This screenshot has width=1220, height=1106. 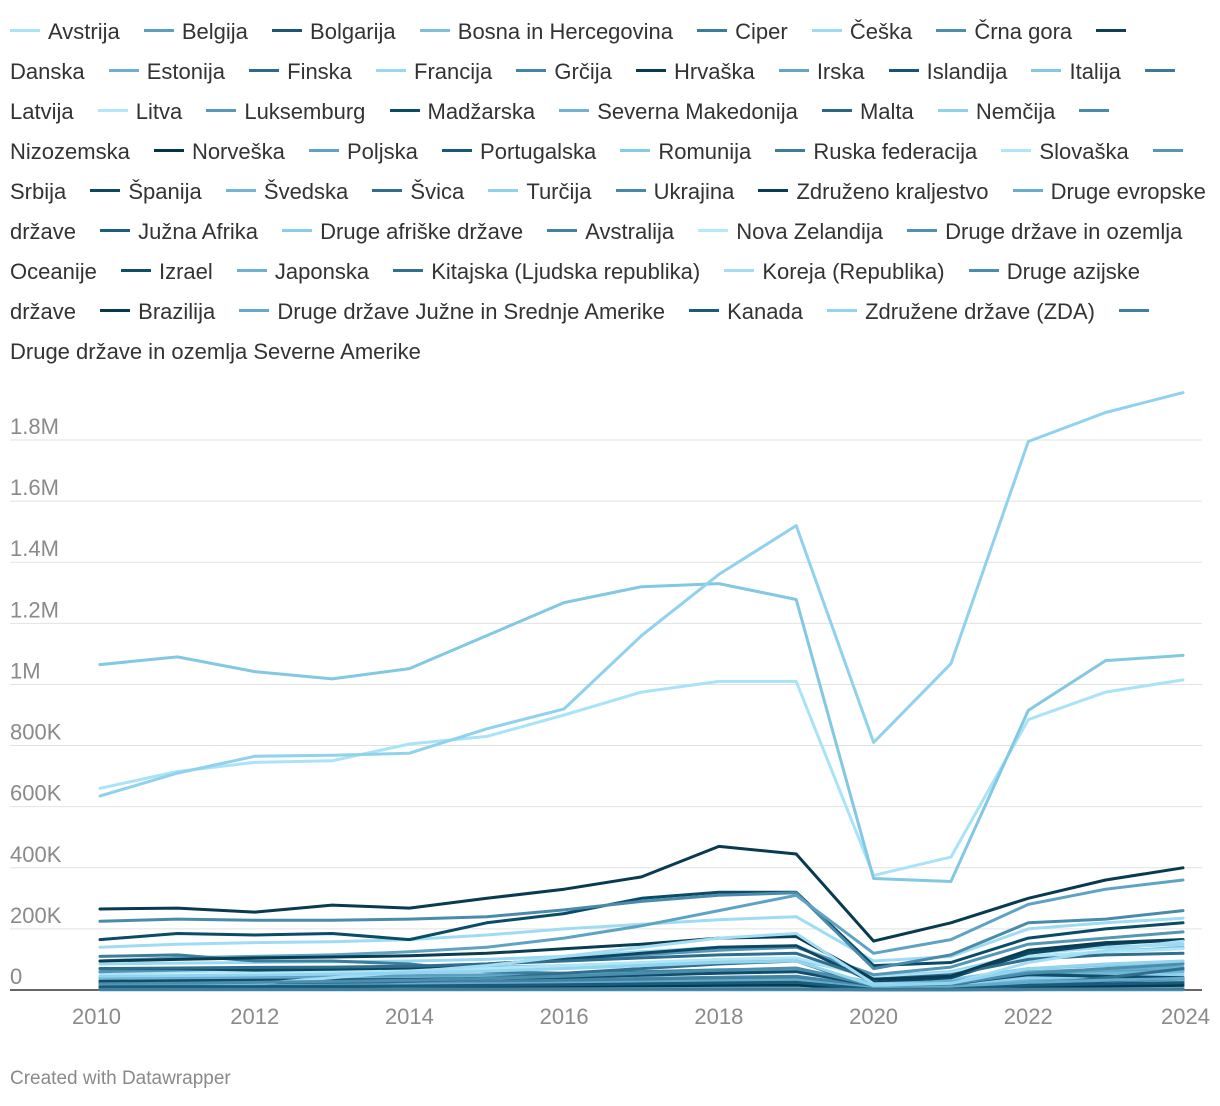 I want to click on legend-label: Madžarska, so click(x=481, y=111).